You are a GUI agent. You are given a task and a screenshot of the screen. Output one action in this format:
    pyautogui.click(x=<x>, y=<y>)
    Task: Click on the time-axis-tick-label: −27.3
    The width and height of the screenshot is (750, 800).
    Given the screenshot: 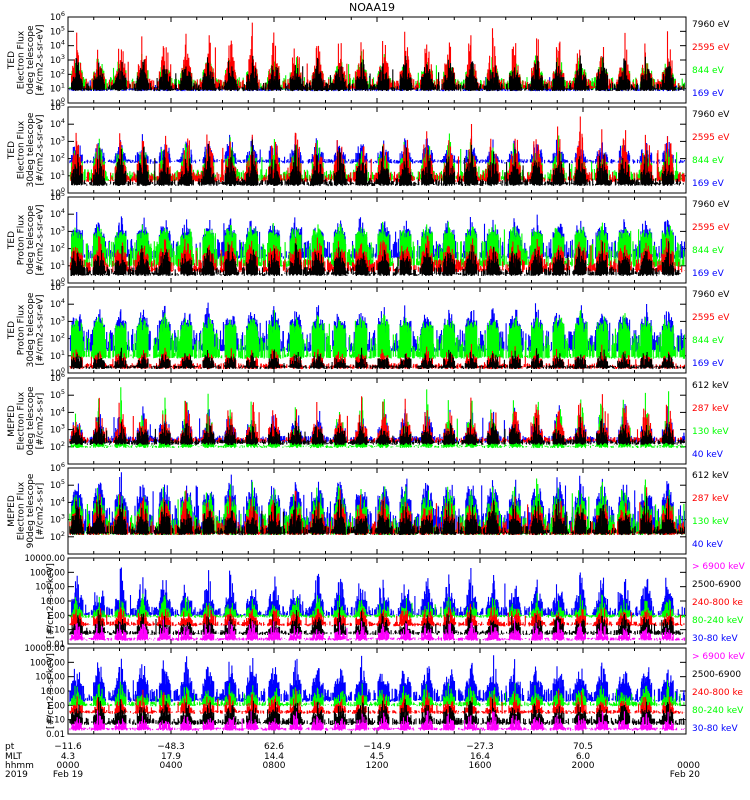 What is the action you would take?
    pyautogui.click(x=480, y=747)
    